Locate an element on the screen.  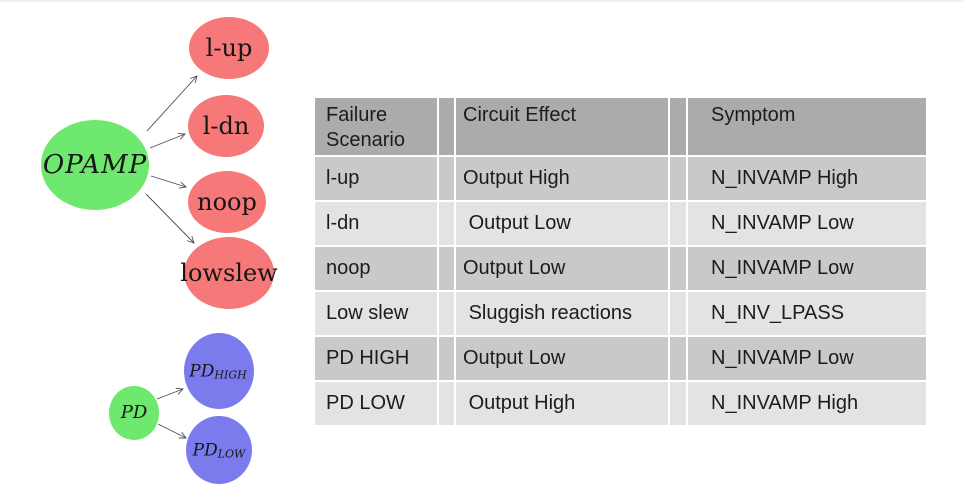
opamp-node-label: OPAMP is located at coordinates (95, 165).